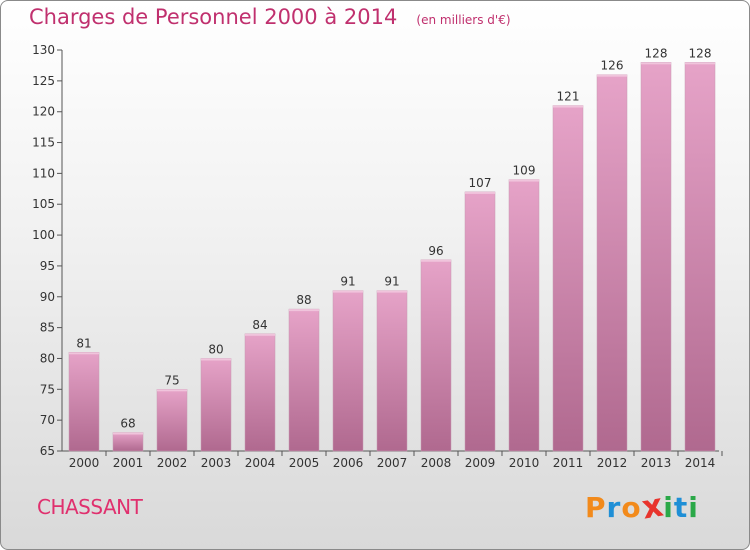  I want to click on x-tick-label: 2014, so click(700, 463).